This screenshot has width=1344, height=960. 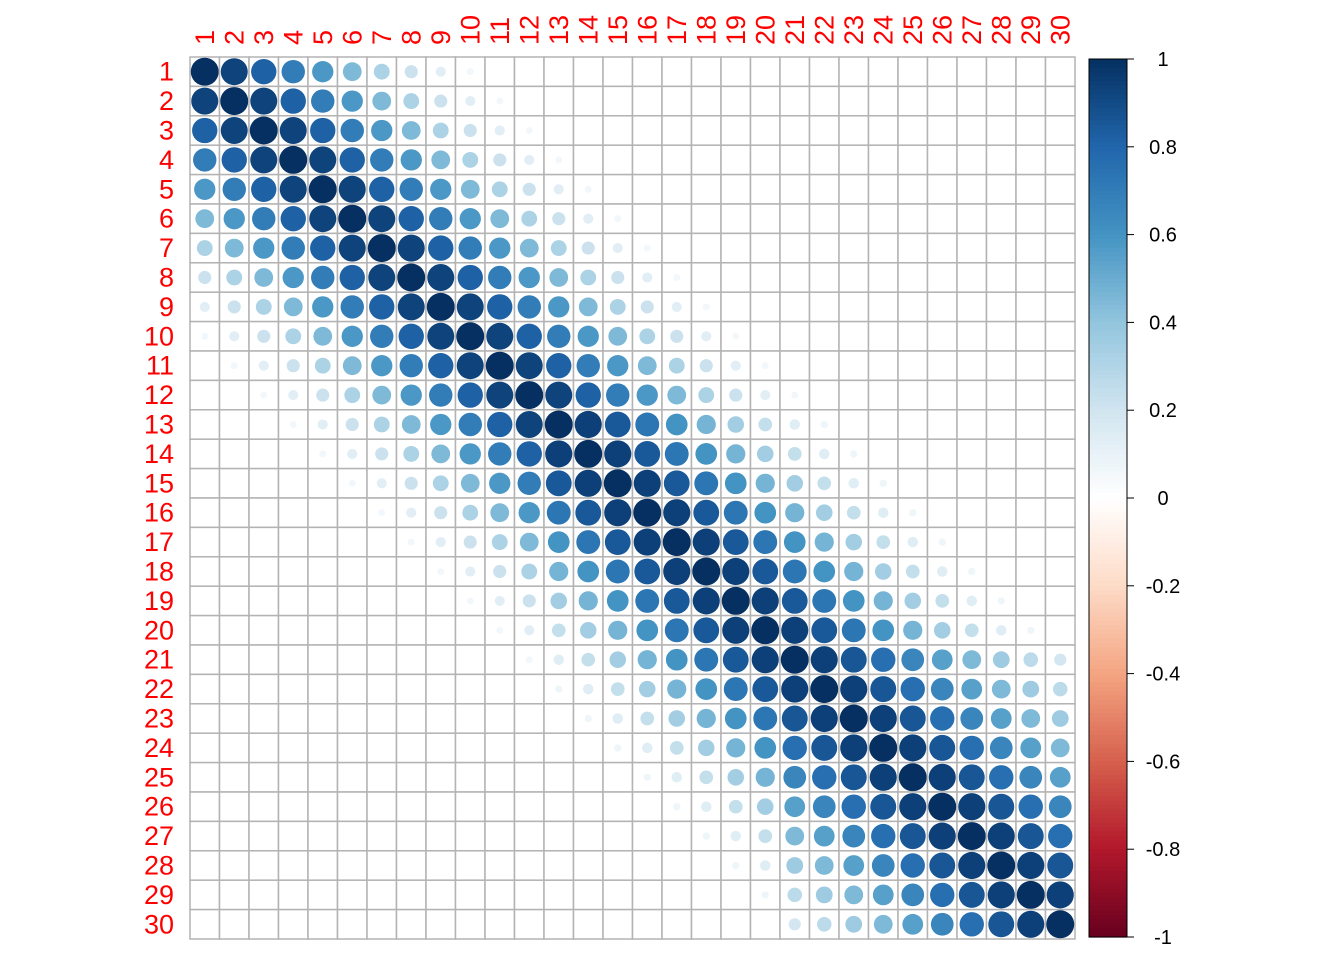 What do you see at coordinates (411, 37) in the screenshot?
I see `column-label: 8` at bounding box center [411, 37].